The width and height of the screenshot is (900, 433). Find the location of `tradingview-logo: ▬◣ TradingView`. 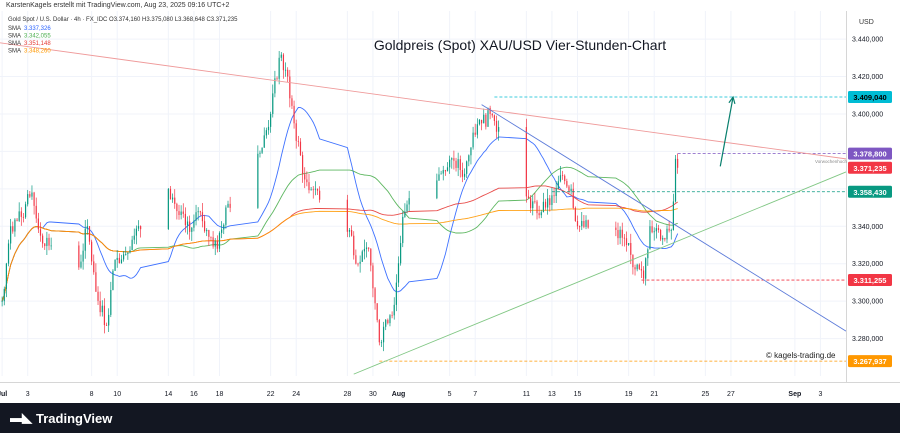

tradingview-logo: ▬◣ TradingView is located at coordinates (61, 418).